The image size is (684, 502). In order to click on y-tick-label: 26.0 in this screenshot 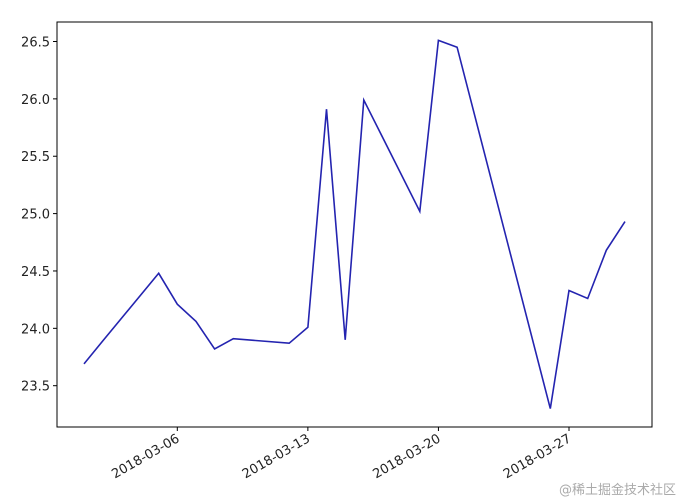, I will do `click(35, 100)`.